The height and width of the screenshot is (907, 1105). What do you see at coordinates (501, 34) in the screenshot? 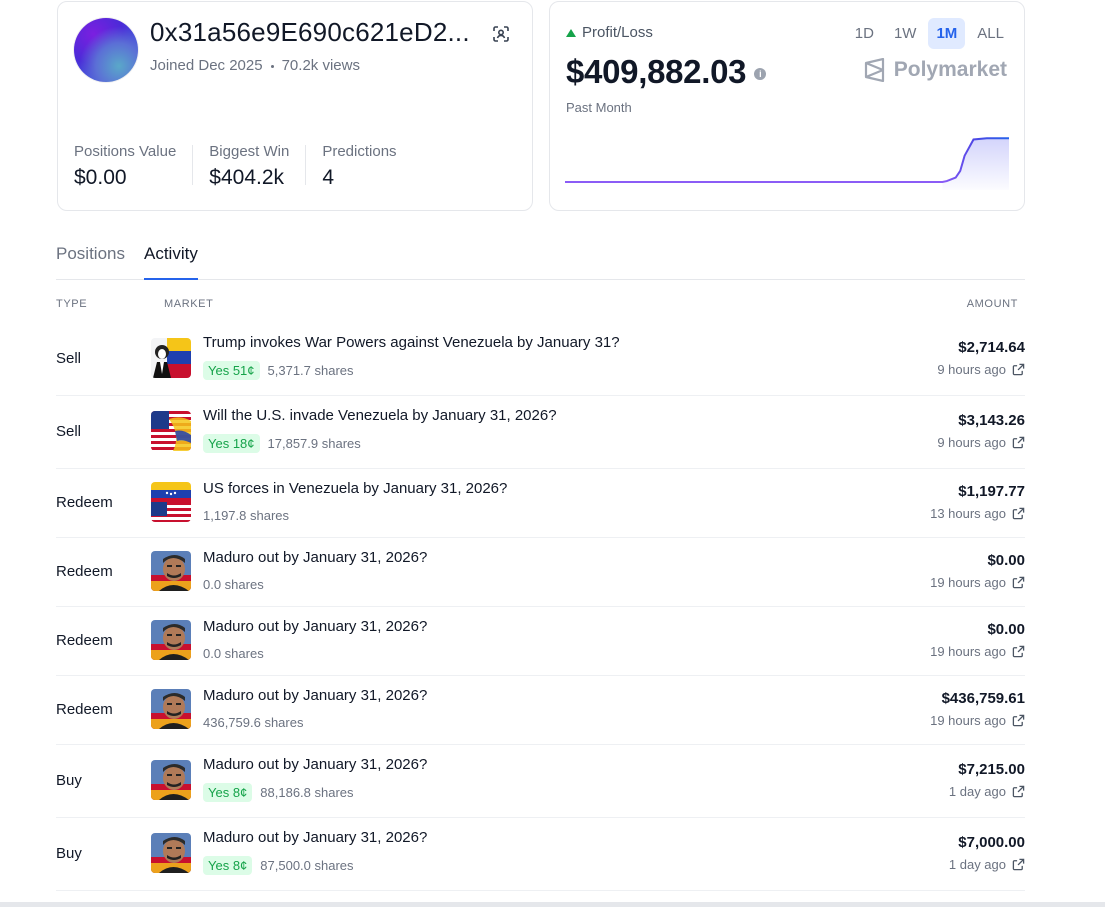
I see `scan-user-icon` at bounding box center [501, 34].